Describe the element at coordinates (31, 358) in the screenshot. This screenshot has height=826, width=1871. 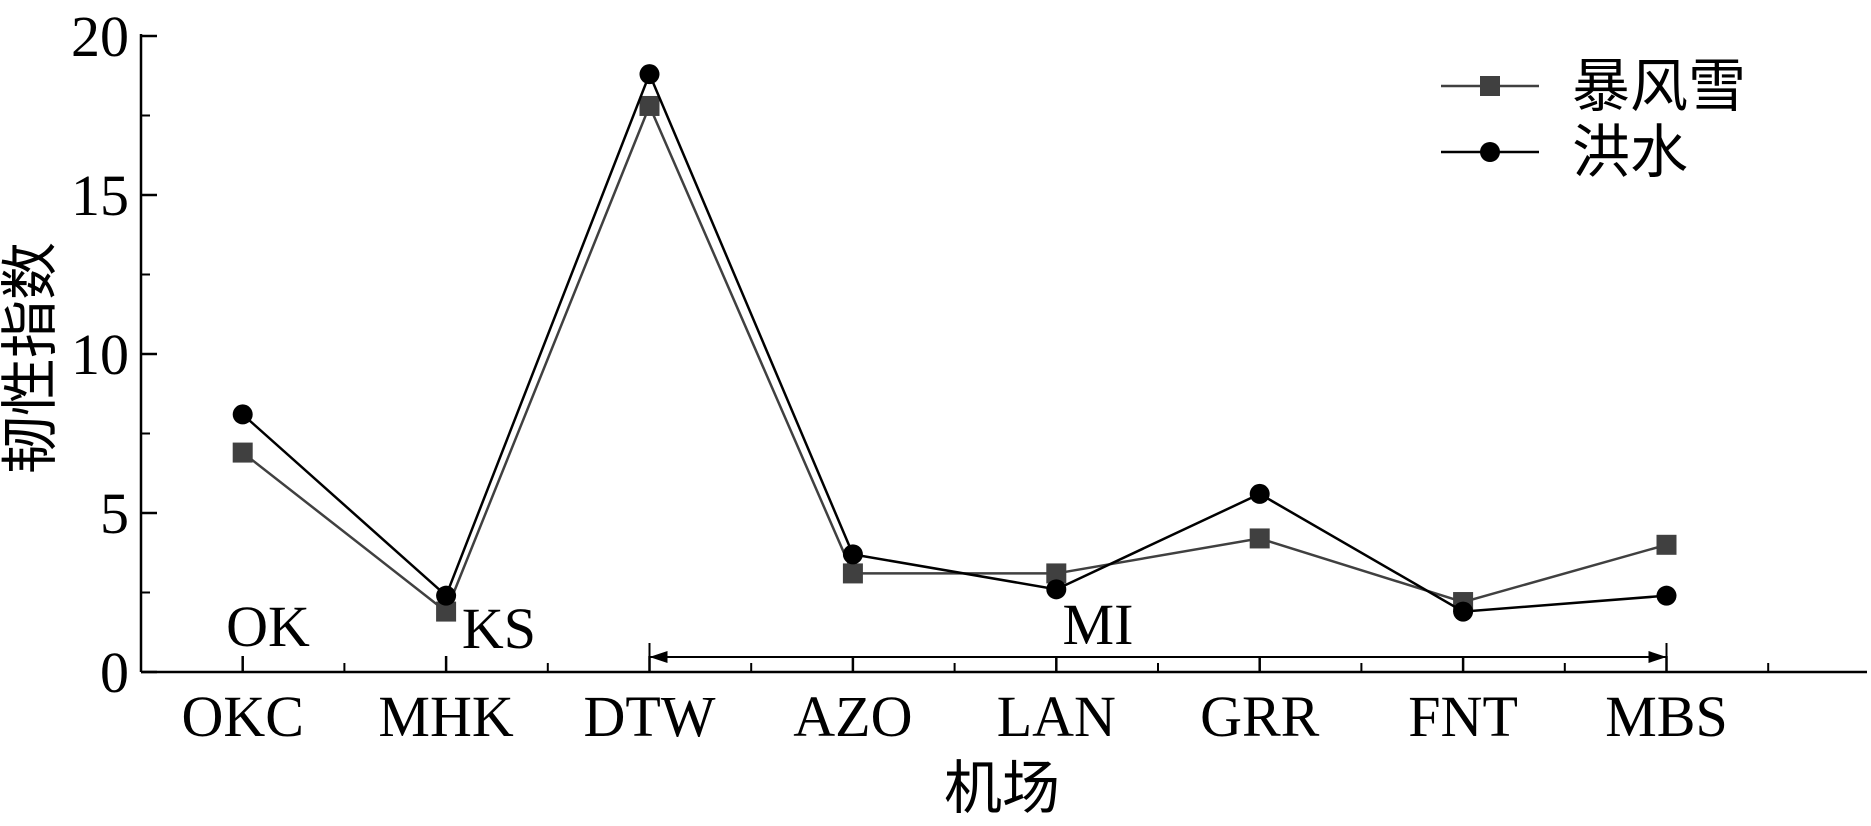
I see `y-axis-label: 韧性指数` at that location.